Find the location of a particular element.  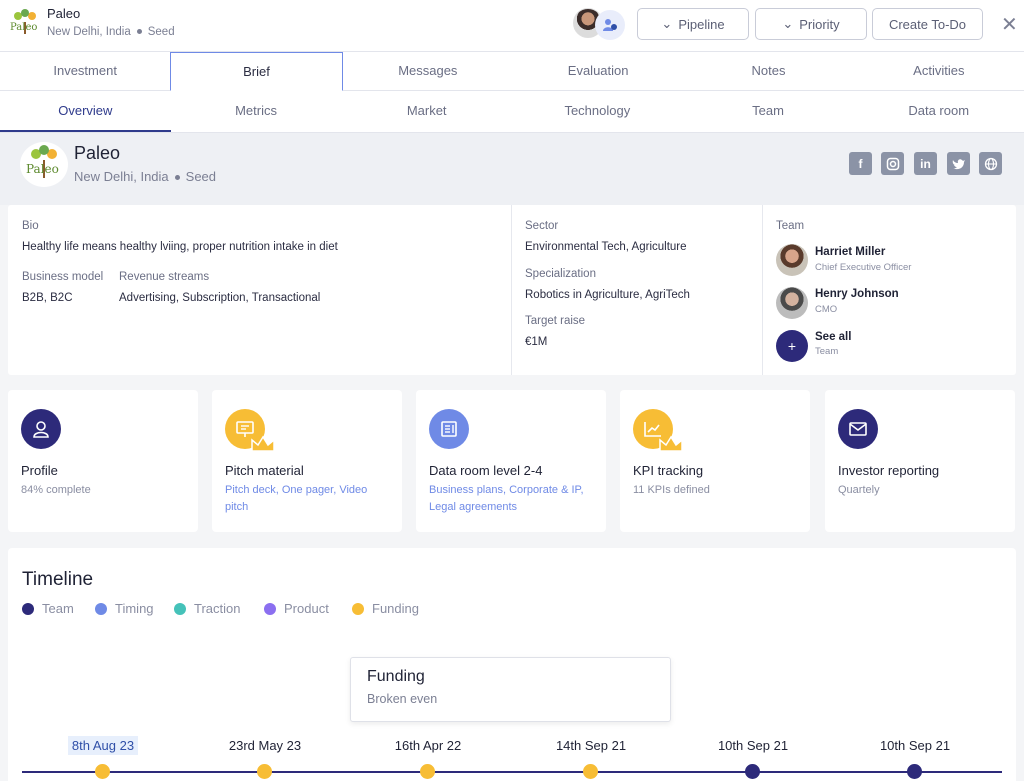

team-member-role: CMO is located at coordinates (826, 309).